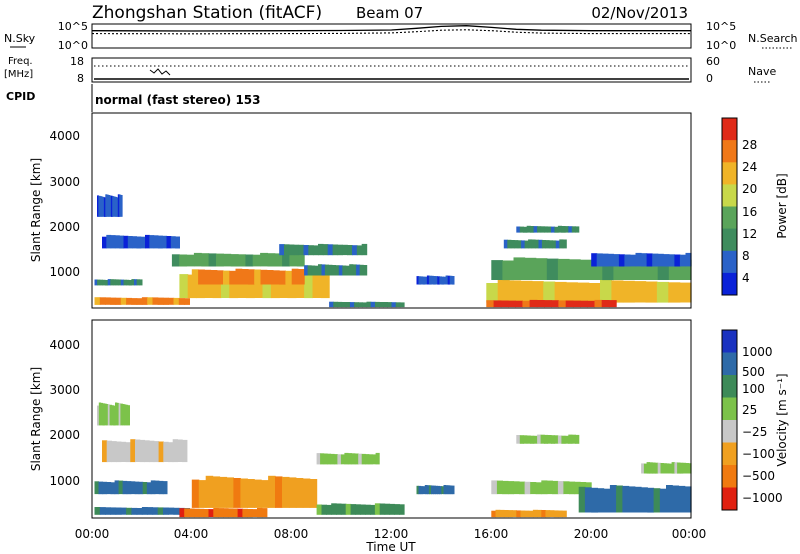 Image resolution: width=800 pixels, height=554 pixels. What do you see at coordinates (729, 151) in the screenshot?
I see `power-colorbar-swatch` at bounding box center [729, 151].